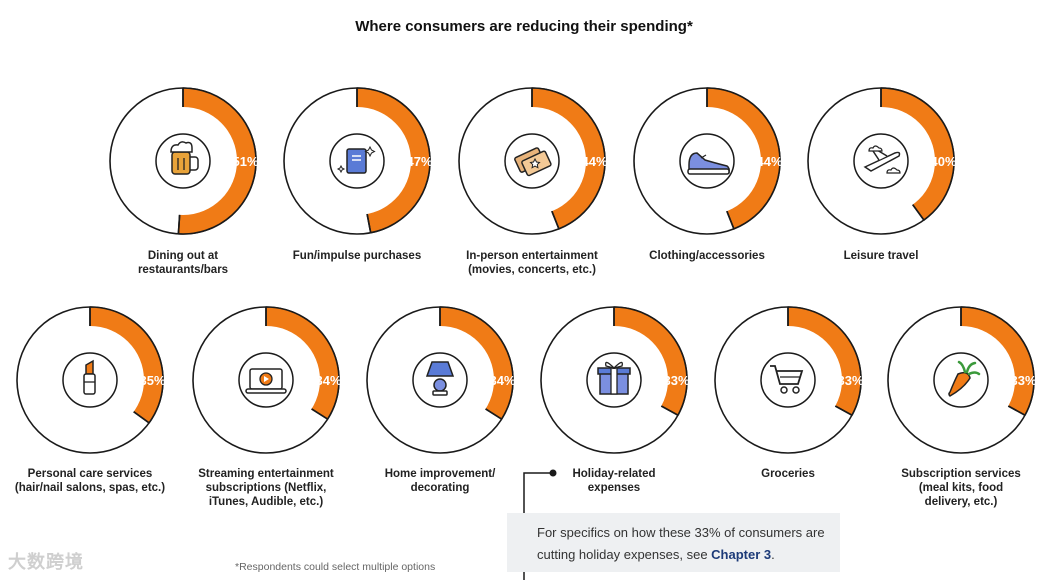 The height and width of the screenshot is (581, 1048). Describe the element at coordinates (184, 158) in the screenshot. I see `beer-mug-icon` at that location.